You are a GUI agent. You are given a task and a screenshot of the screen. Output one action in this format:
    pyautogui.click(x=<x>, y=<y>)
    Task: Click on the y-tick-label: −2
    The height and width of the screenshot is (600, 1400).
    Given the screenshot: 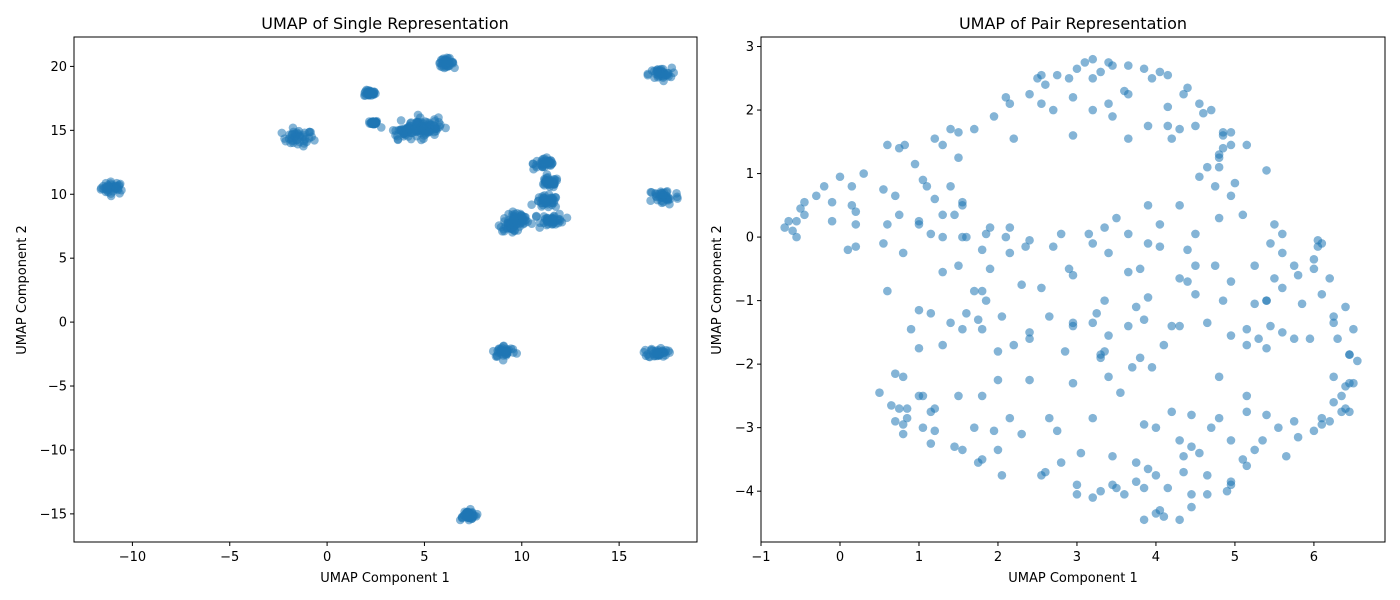 What is the action you would take?
    pyautogui.click(x=744, y=365)
    